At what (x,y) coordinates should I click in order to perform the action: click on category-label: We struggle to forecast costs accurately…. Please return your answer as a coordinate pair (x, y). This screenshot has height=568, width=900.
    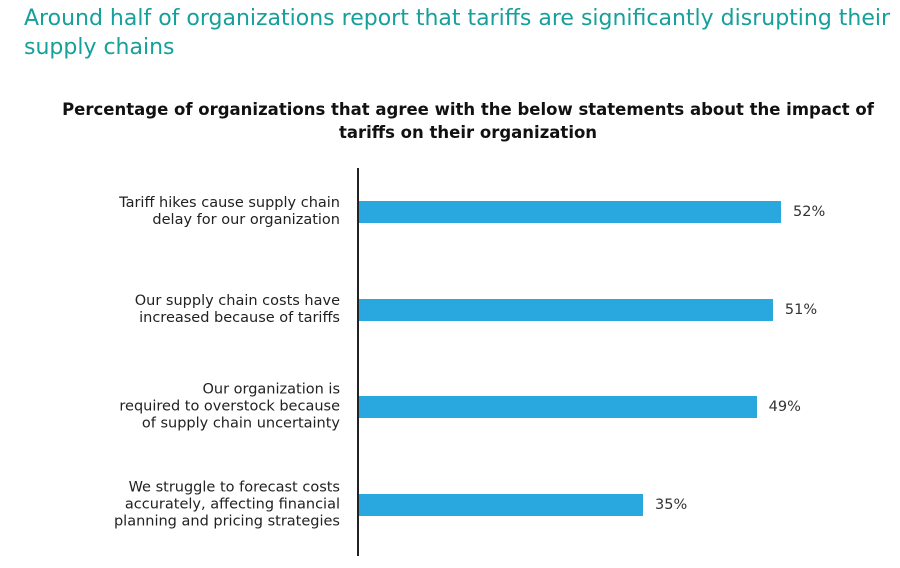
    Looking at the image, I should click on (226, 504).